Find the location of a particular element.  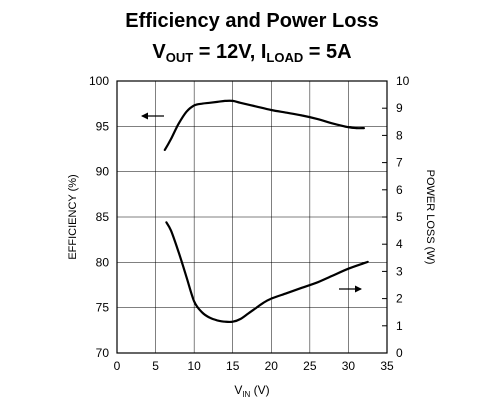

y-right-tick-label: 6 is located at coordinates (399, 190).